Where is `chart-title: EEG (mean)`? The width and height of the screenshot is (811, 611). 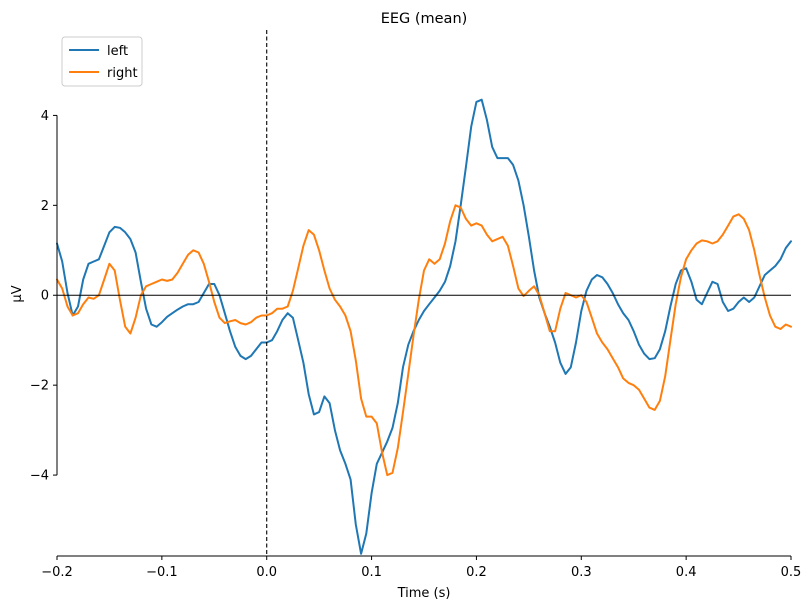
chart-title: EEG (mean) is located at coordinates (424, 19).